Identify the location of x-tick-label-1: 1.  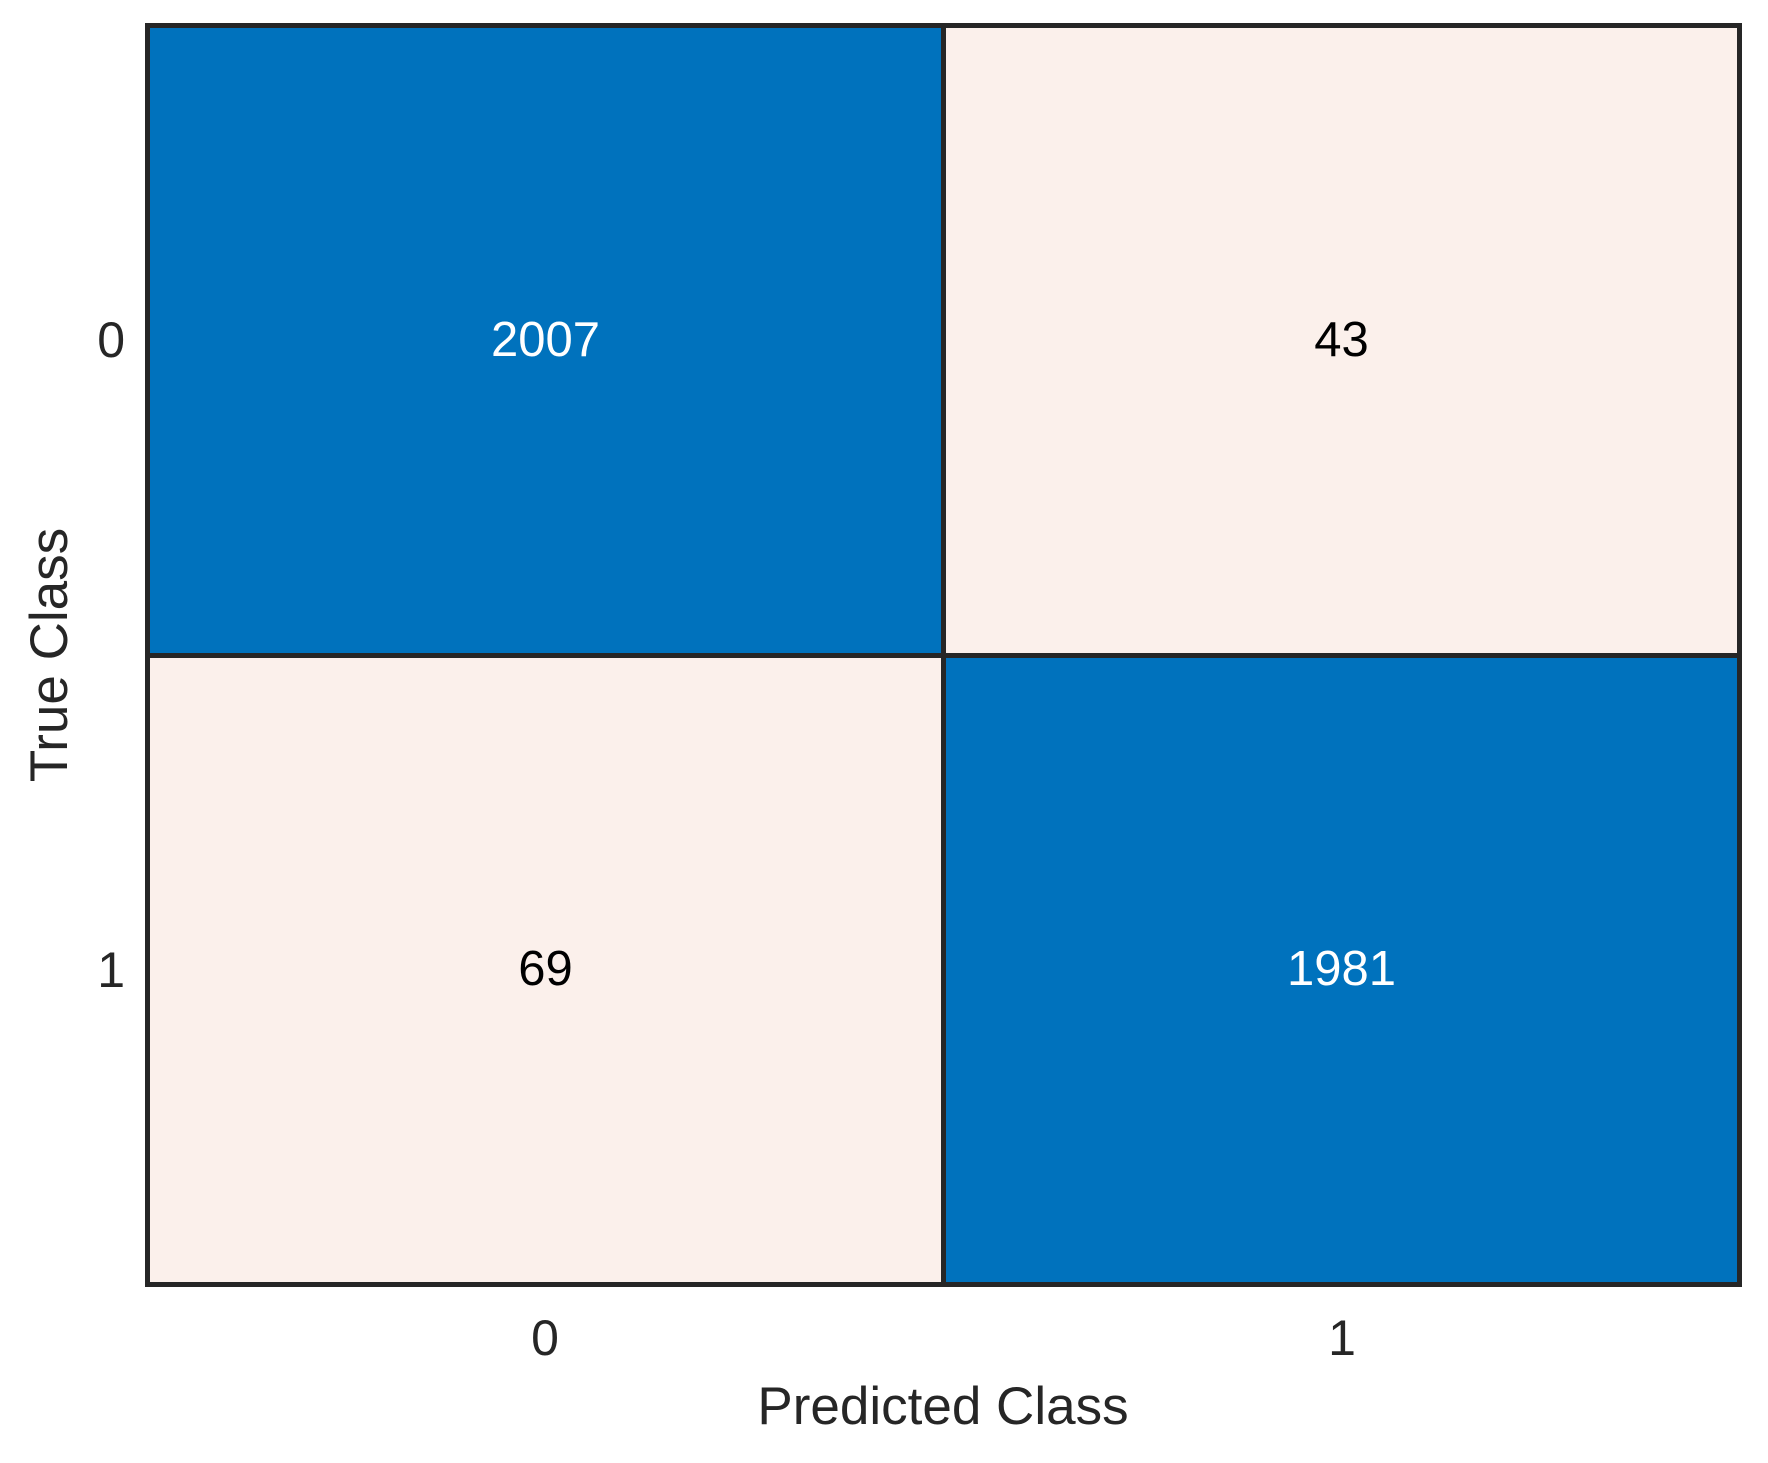
(1342, 1338).